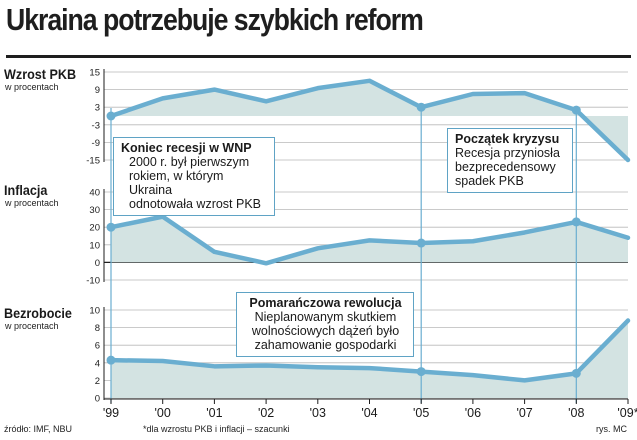 The width and height of the screenshot is (637, 440). Describe the element at coordinates (94, 245) in the screenshot. I see `ytick-label-1-3: 10` at that location.